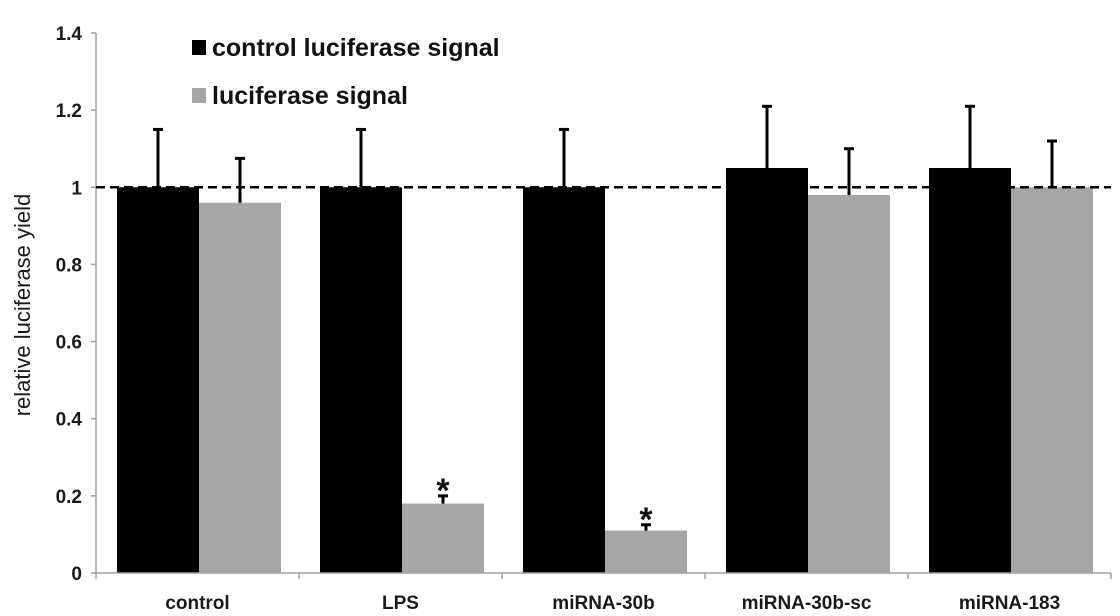 The image size is (1120, 616). I want to click on y-tick-label: 1.2, so click(69, 111).